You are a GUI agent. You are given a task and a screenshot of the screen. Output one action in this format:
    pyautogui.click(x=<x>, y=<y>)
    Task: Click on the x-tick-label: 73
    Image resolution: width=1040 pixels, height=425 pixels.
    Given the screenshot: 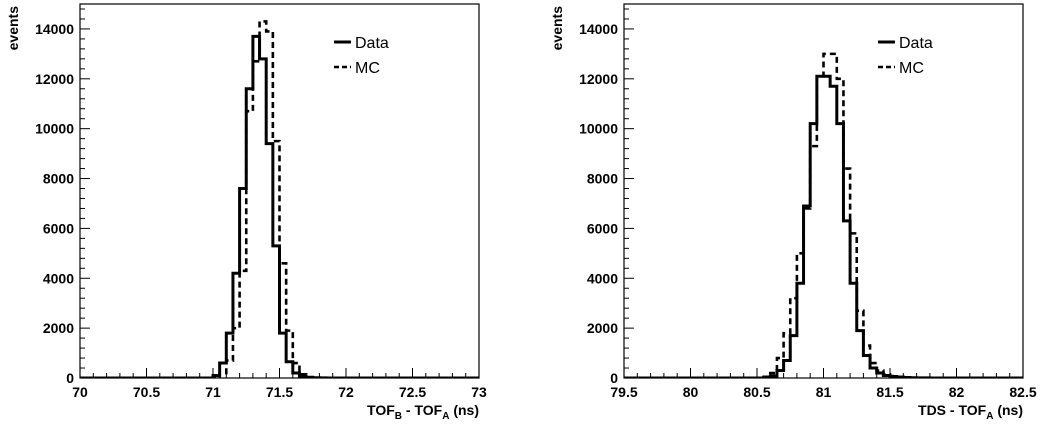 What is the action you would take?
    pyautogui.click(x=479, y=392)
    